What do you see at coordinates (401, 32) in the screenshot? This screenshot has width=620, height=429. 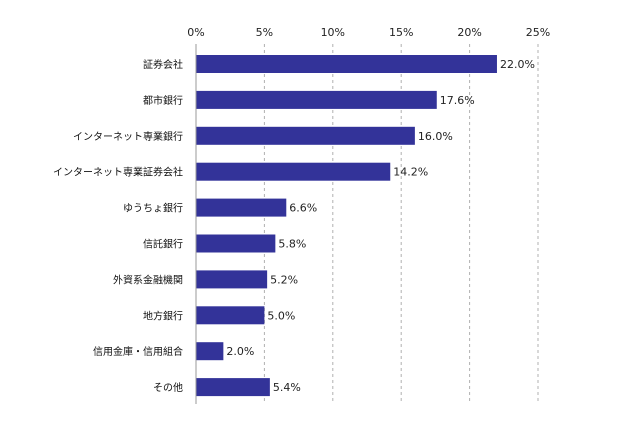 I see `x-tick-label: 15%` at bounding box center [401, 32].